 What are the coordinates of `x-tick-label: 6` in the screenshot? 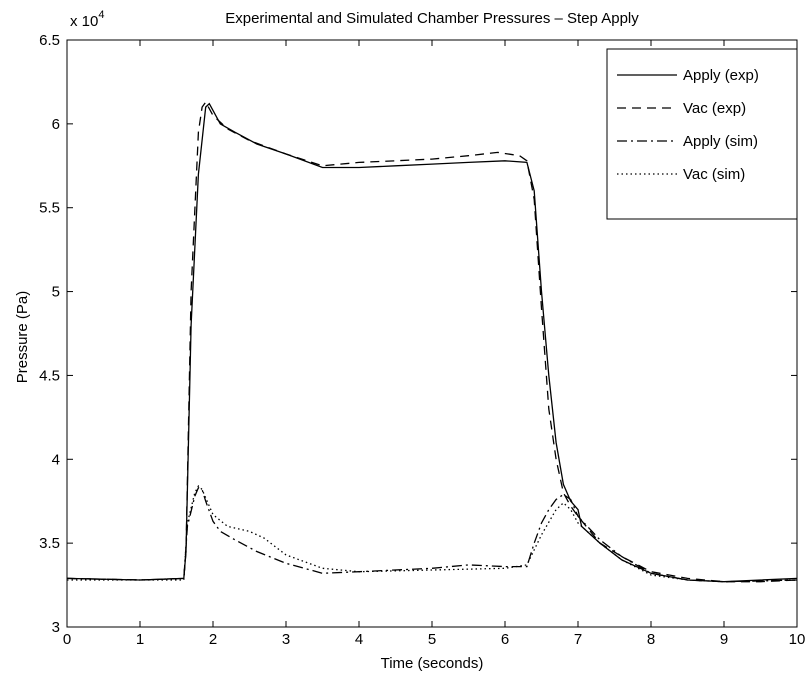 It's located at (505, 639).